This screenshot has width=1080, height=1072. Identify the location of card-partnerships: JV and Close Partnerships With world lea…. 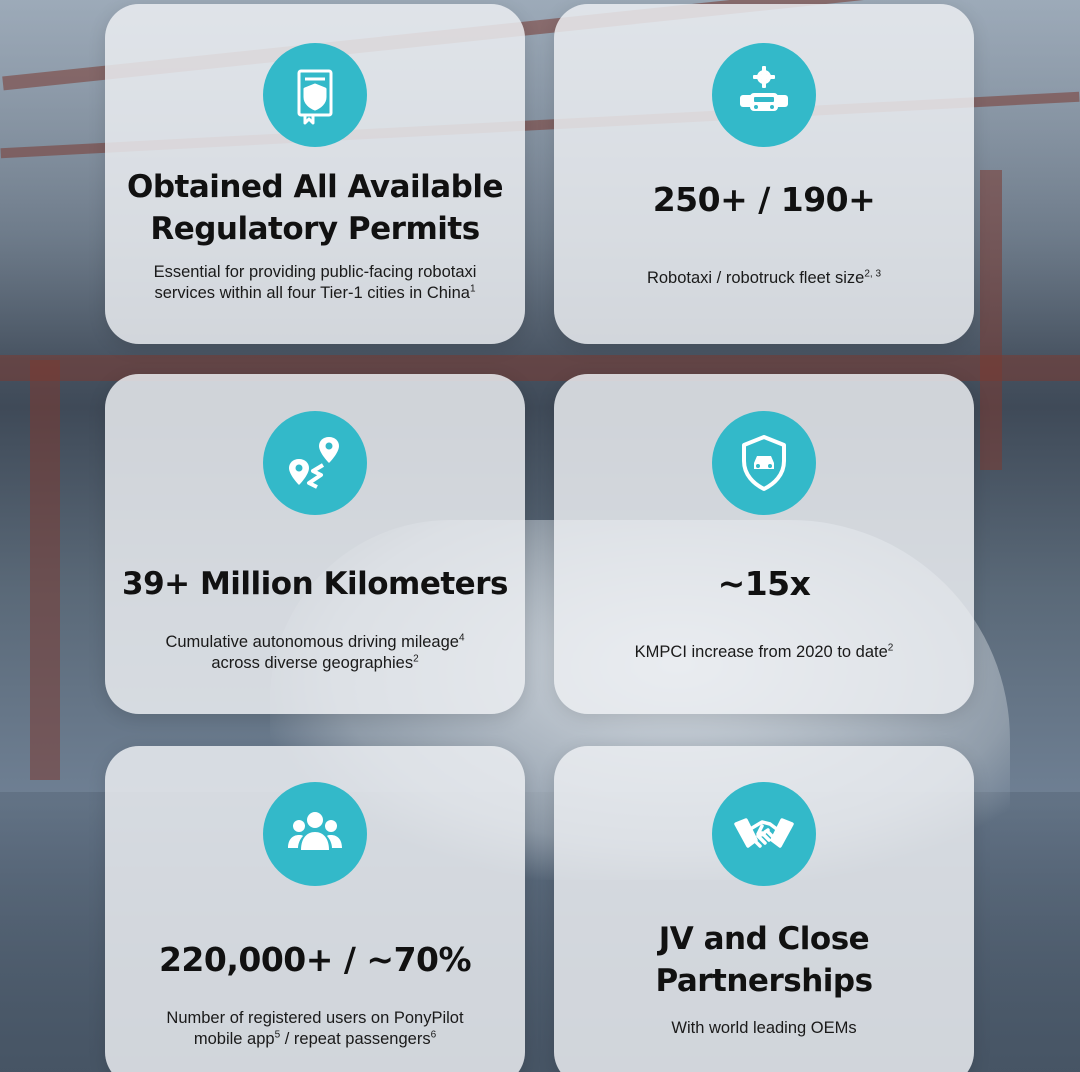
(764, 909).